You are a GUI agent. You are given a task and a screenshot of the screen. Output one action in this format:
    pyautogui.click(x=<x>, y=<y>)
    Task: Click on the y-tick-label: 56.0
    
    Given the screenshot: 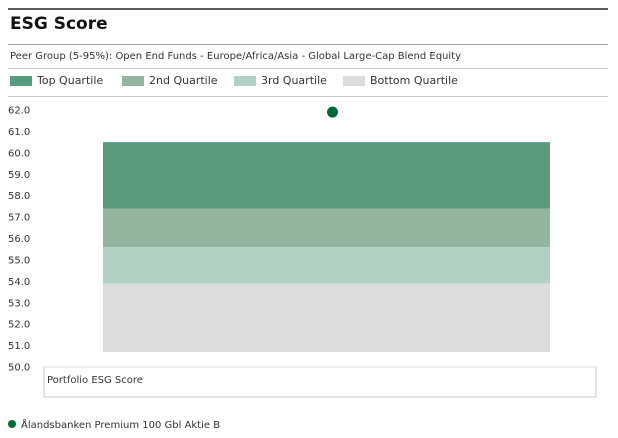 What is the action you would take?
    pyautogui.click(x=19, y=239)
    